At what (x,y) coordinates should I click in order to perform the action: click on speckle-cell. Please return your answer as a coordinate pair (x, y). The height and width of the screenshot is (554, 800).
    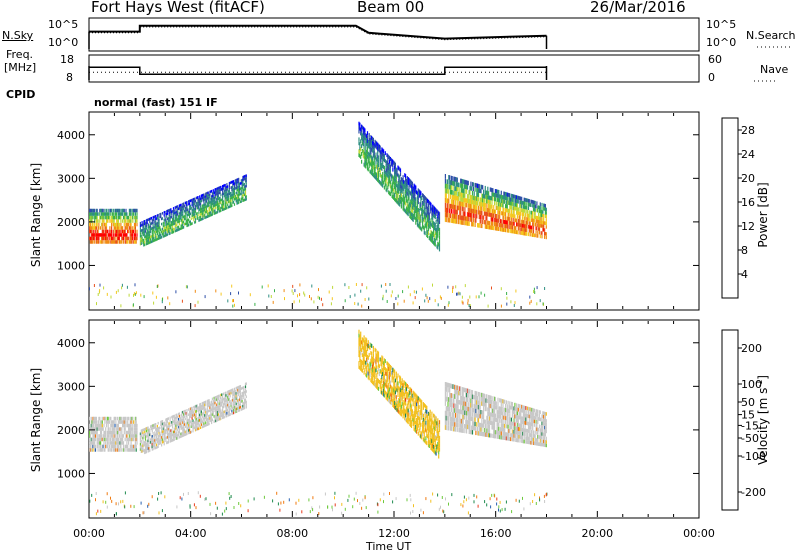
    Looking at the image, I should click on (195, 306).